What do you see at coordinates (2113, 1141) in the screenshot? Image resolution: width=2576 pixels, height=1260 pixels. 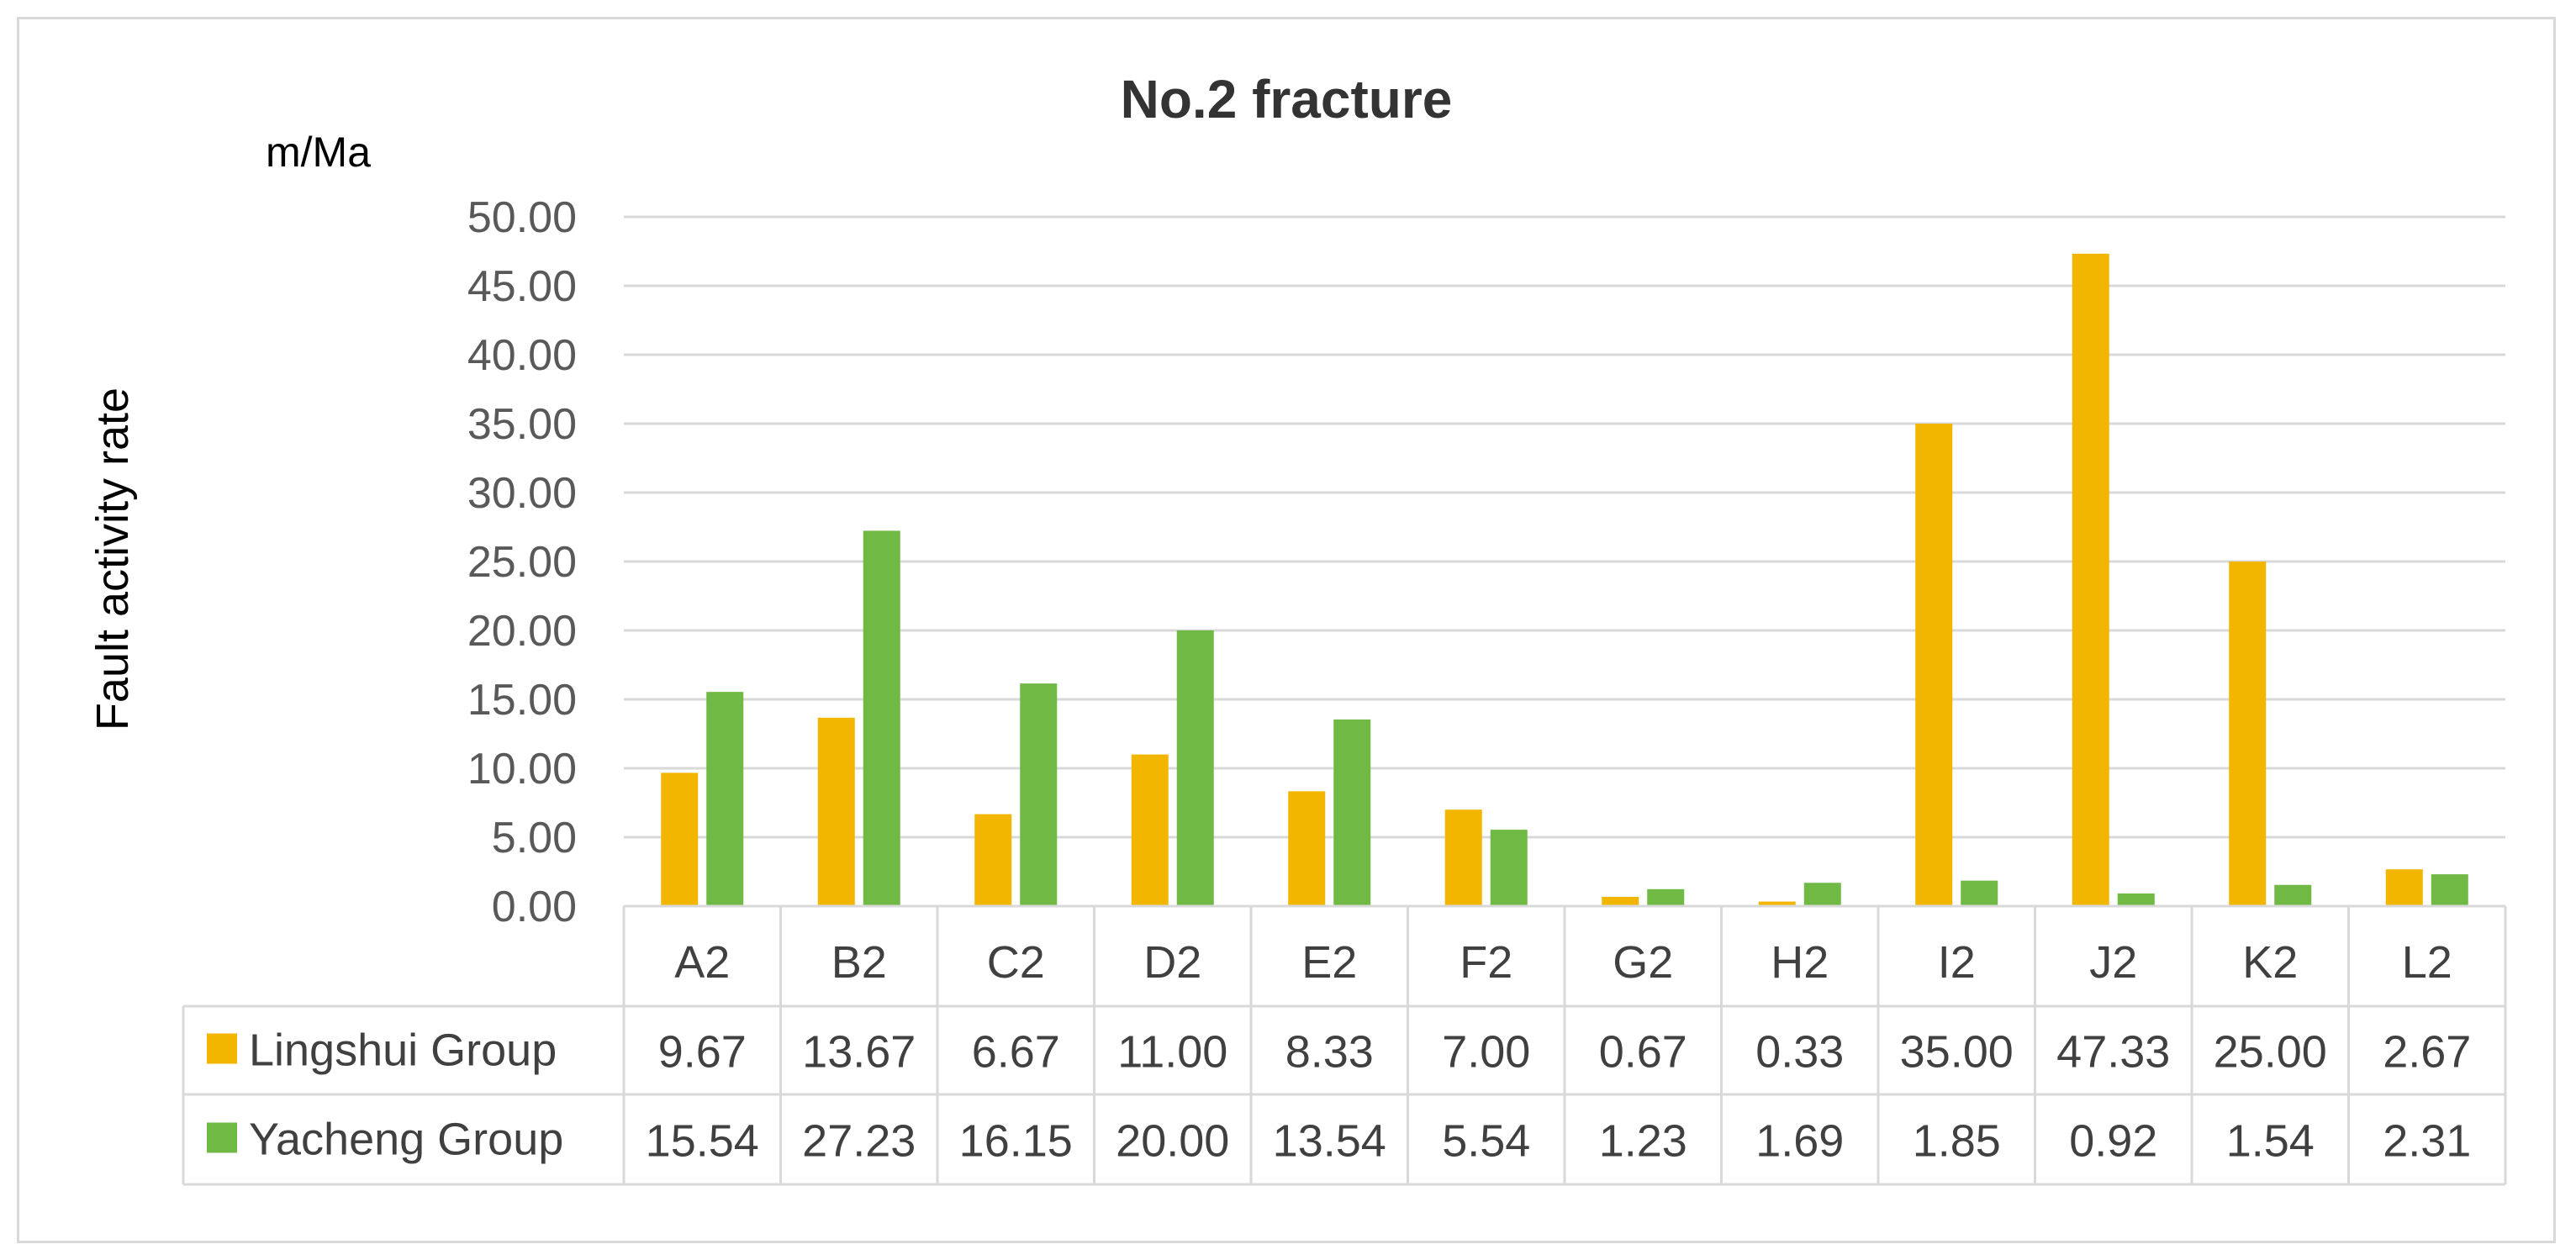 I see `table-cell-value: 0.92` at bounding box center [2113, 1141].